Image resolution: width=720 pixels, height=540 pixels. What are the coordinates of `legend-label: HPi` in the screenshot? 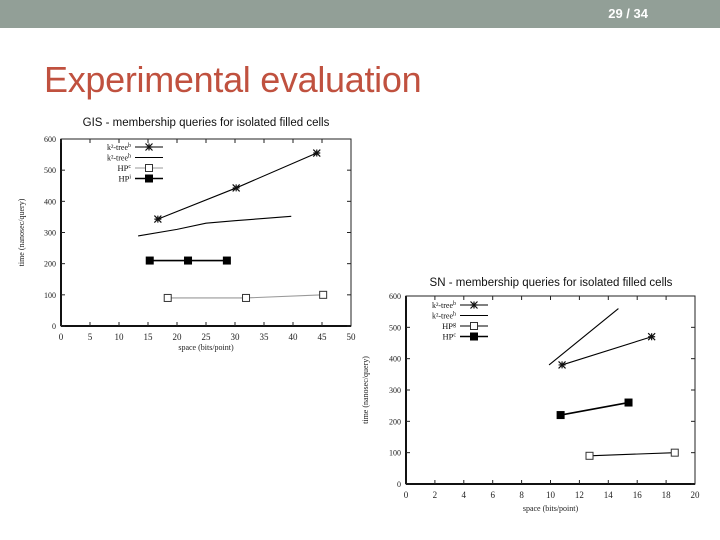 It's located at (124, 179).